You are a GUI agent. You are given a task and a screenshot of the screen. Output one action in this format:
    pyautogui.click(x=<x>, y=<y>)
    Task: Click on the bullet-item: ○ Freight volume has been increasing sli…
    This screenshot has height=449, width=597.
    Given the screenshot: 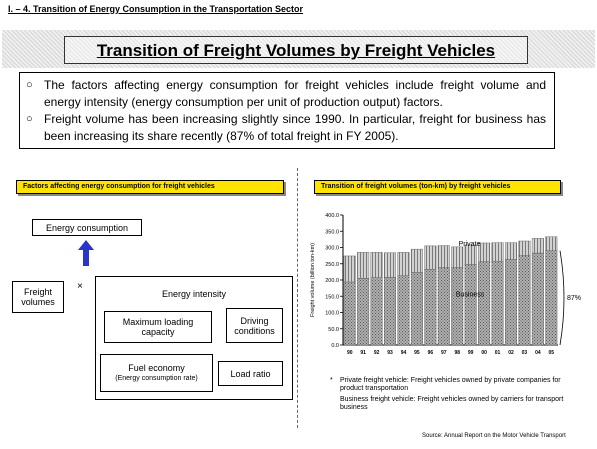 What is the action you would take?
    pyautogui.click(x=286, y=127)
    